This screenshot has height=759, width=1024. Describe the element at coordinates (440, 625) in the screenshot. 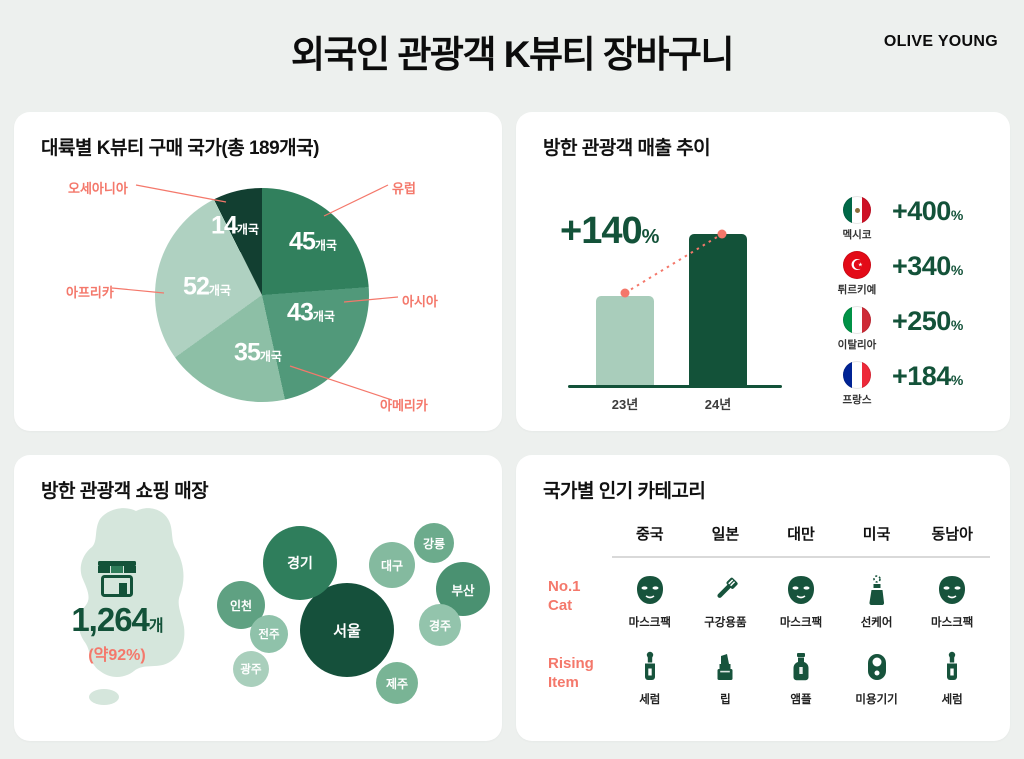

I see `city-bubble-gyeongju: 경주` at that location.